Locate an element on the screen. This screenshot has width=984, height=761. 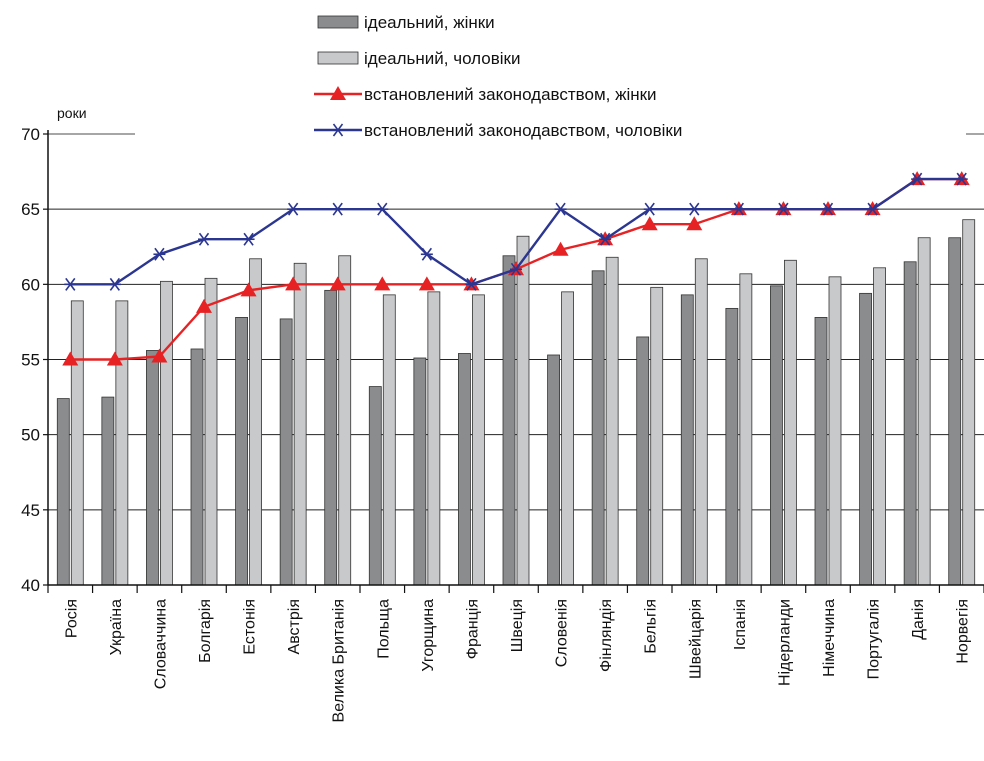
x-tick-label: Фінляндія is located at coordinates (606, 635).